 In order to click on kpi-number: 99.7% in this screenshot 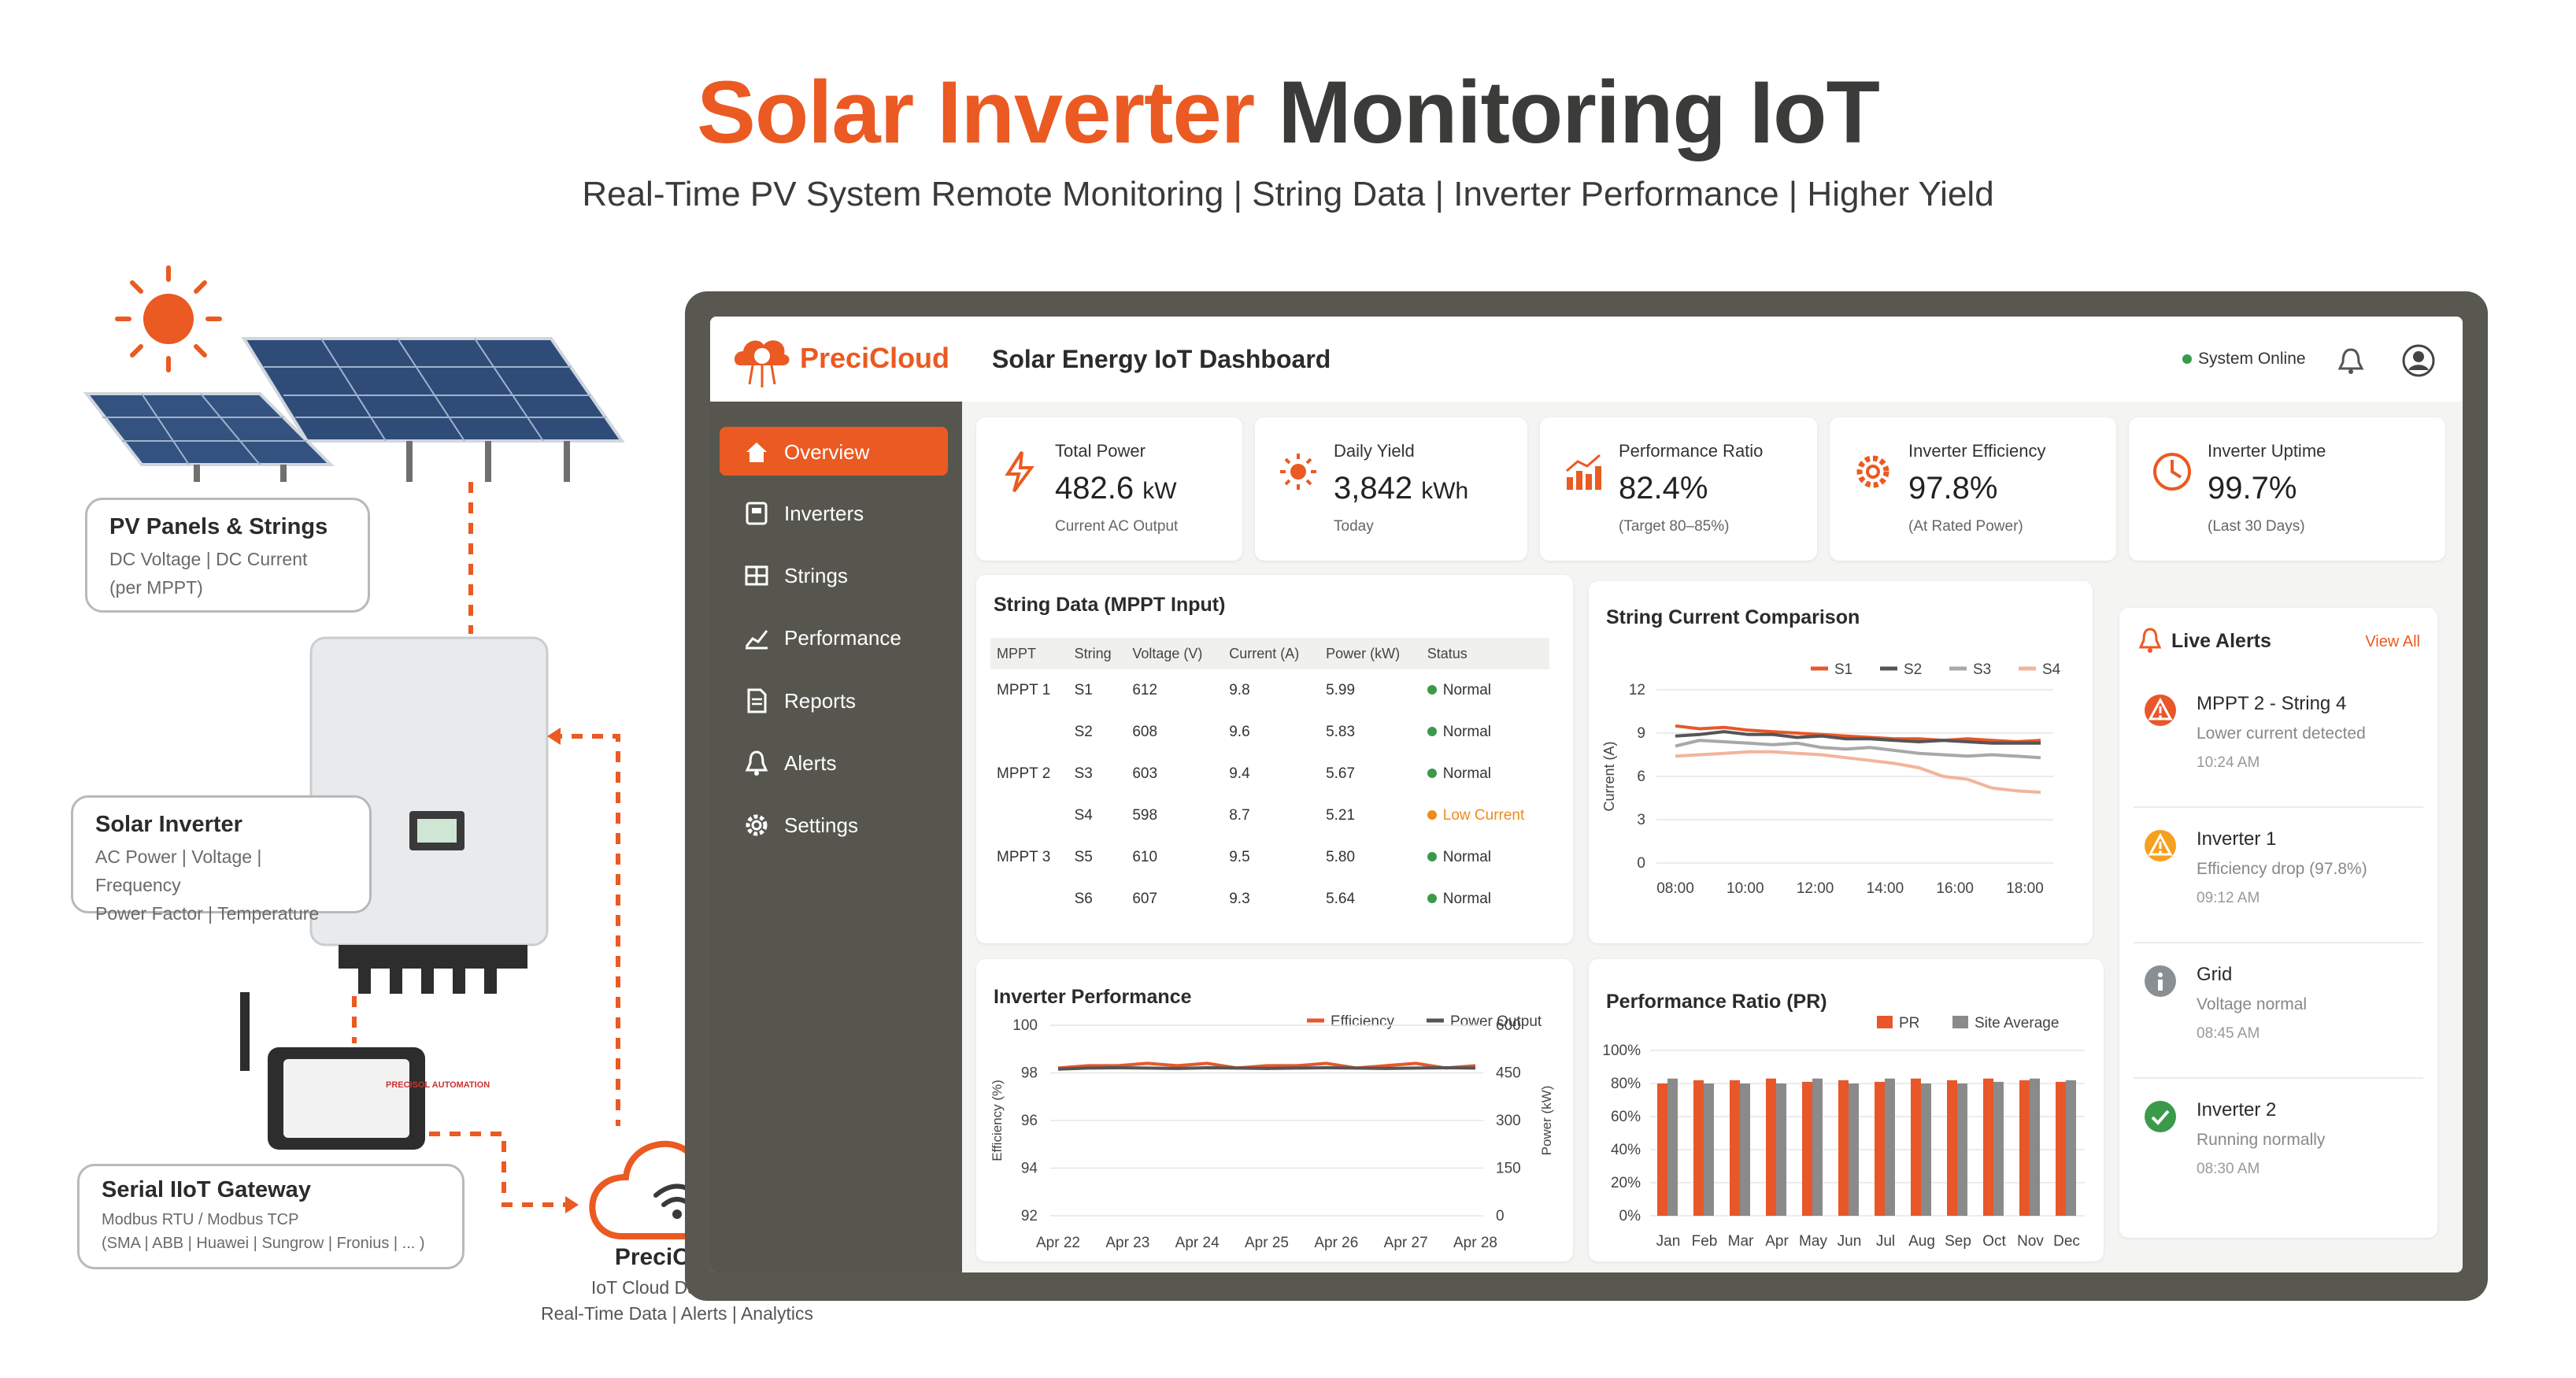, I will do `click(2252, 489)`.